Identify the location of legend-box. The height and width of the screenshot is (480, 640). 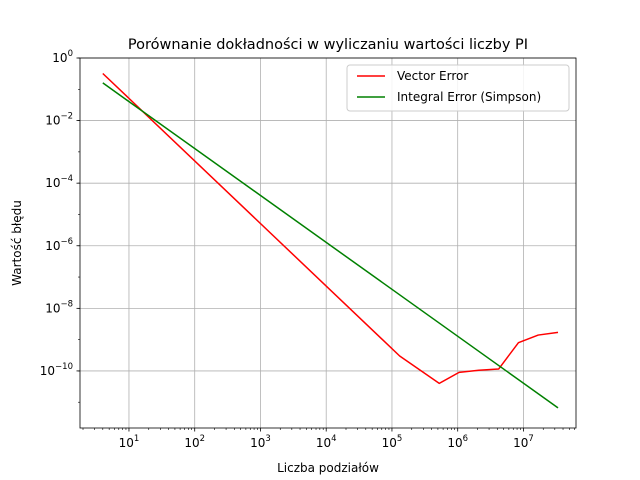
(458, 88).